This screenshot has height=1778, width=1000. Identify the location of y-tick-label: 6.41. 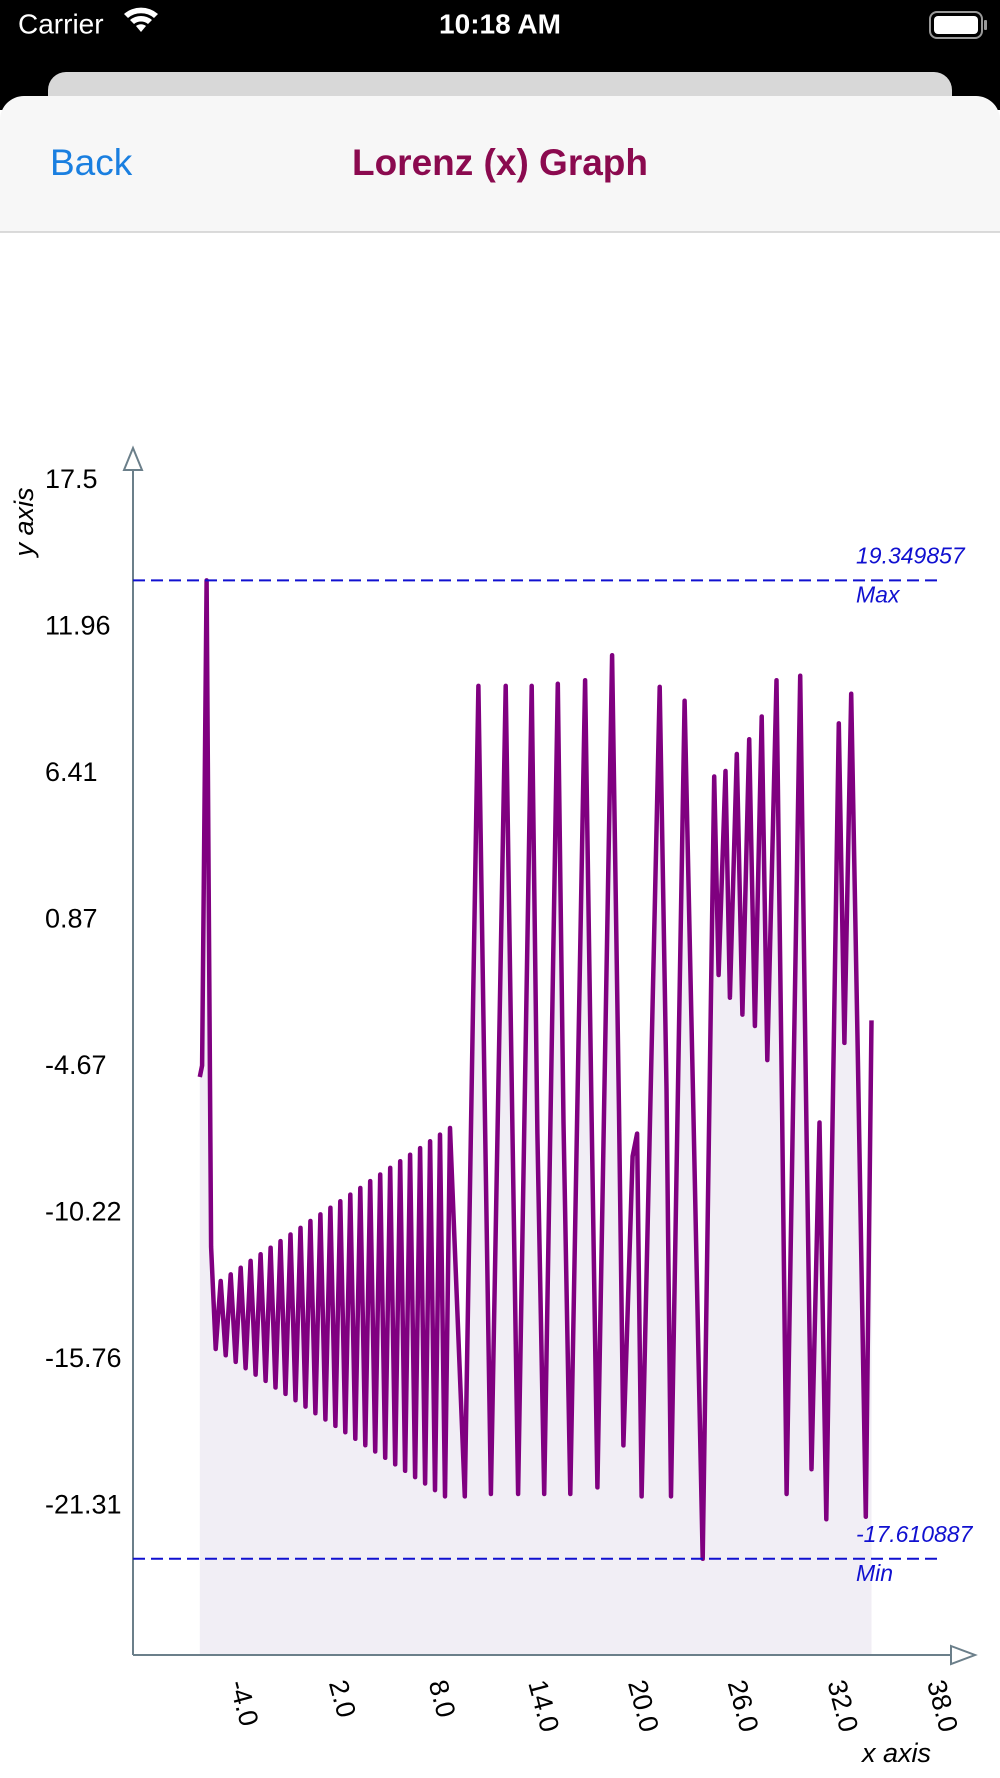
(71, 772).